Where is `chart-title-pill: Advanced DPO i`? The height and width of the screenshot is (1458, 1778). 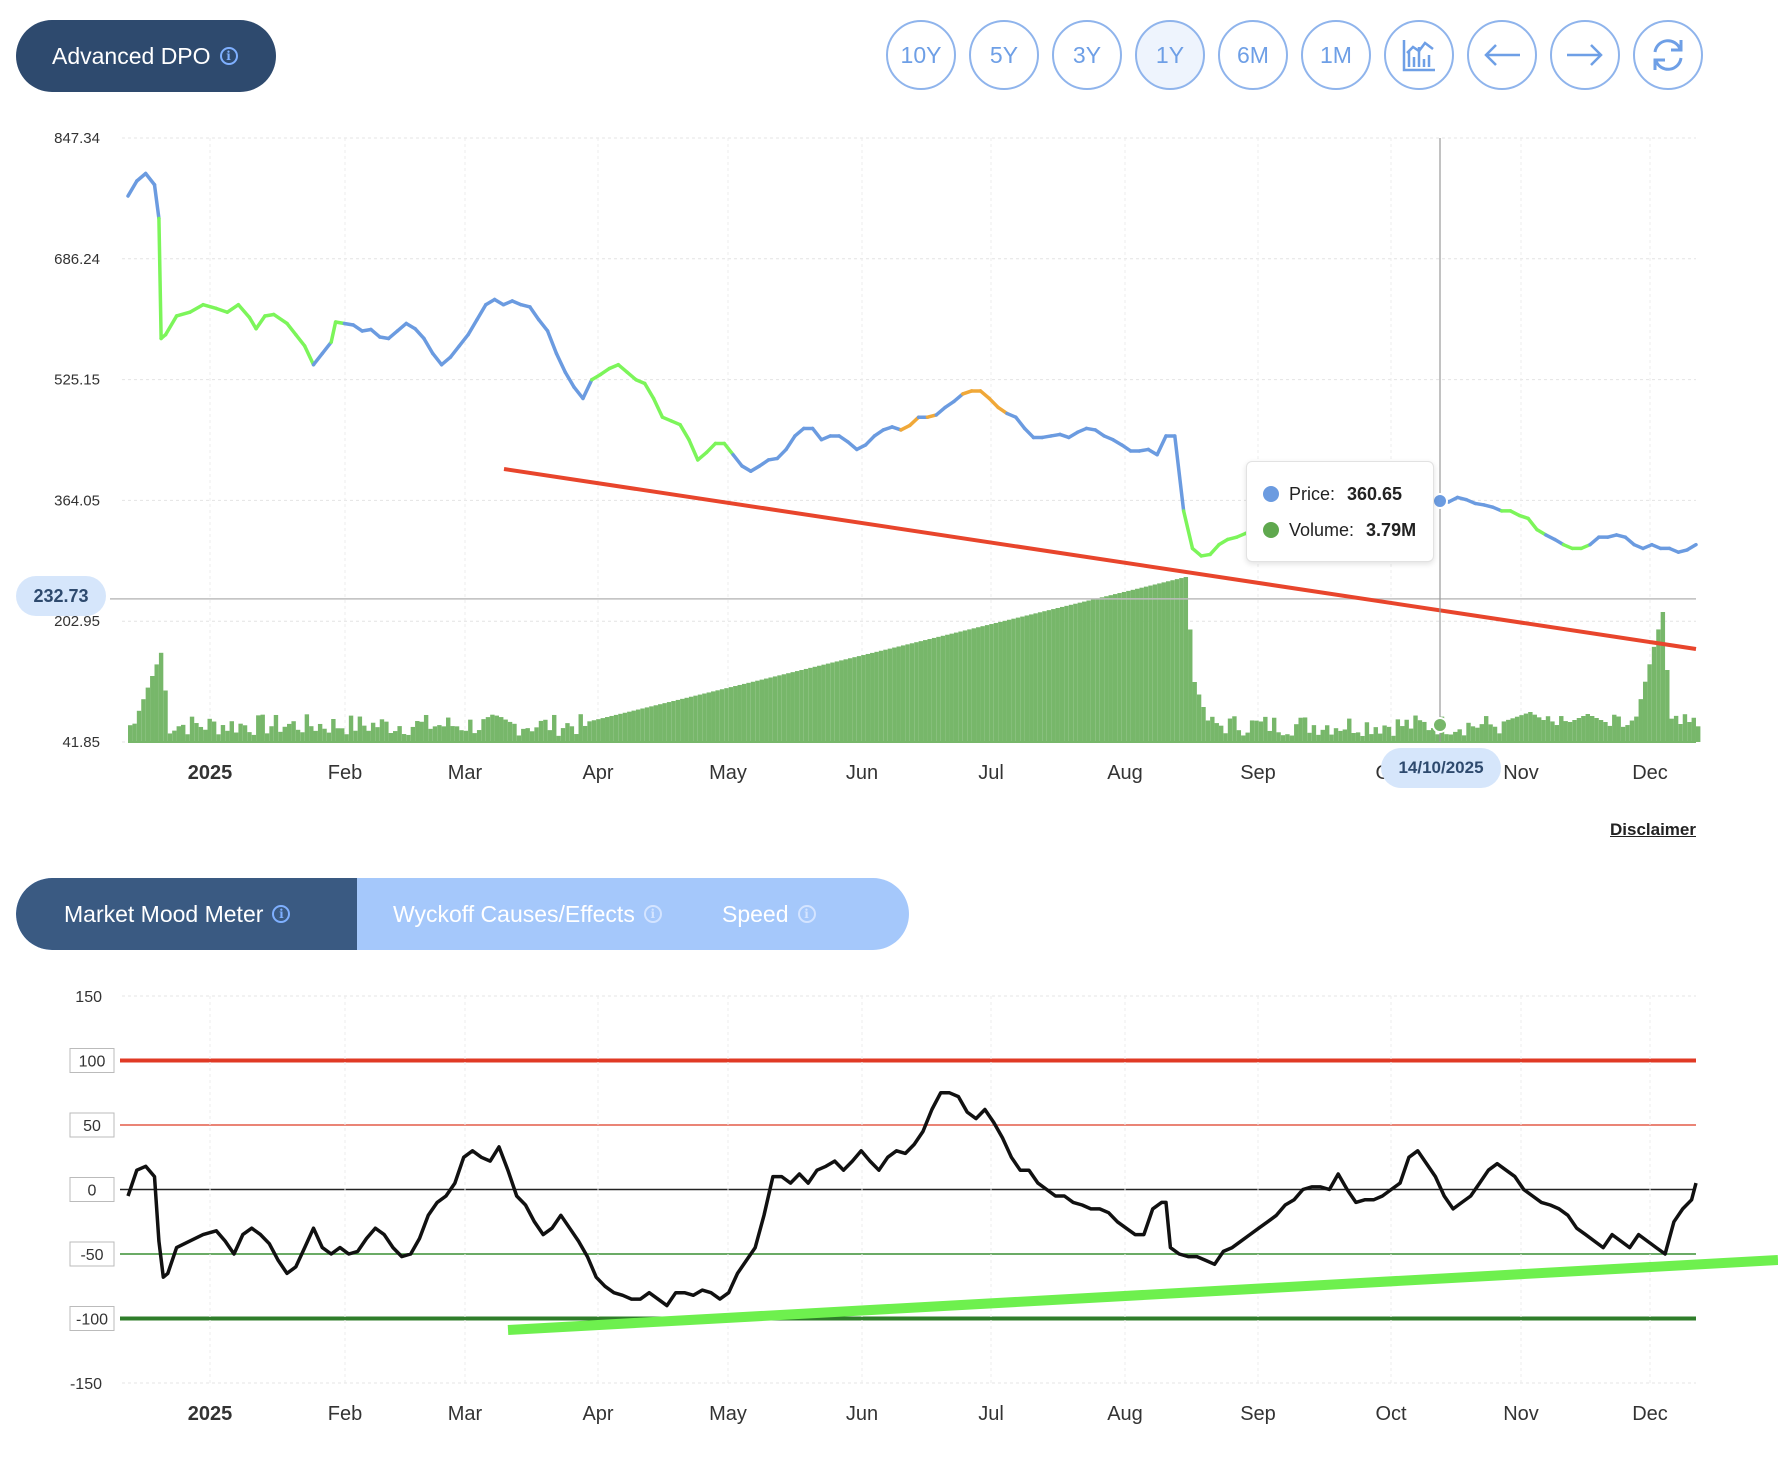
chart-title-pill: Advanced DPO i is located at coordinates (146, 56).